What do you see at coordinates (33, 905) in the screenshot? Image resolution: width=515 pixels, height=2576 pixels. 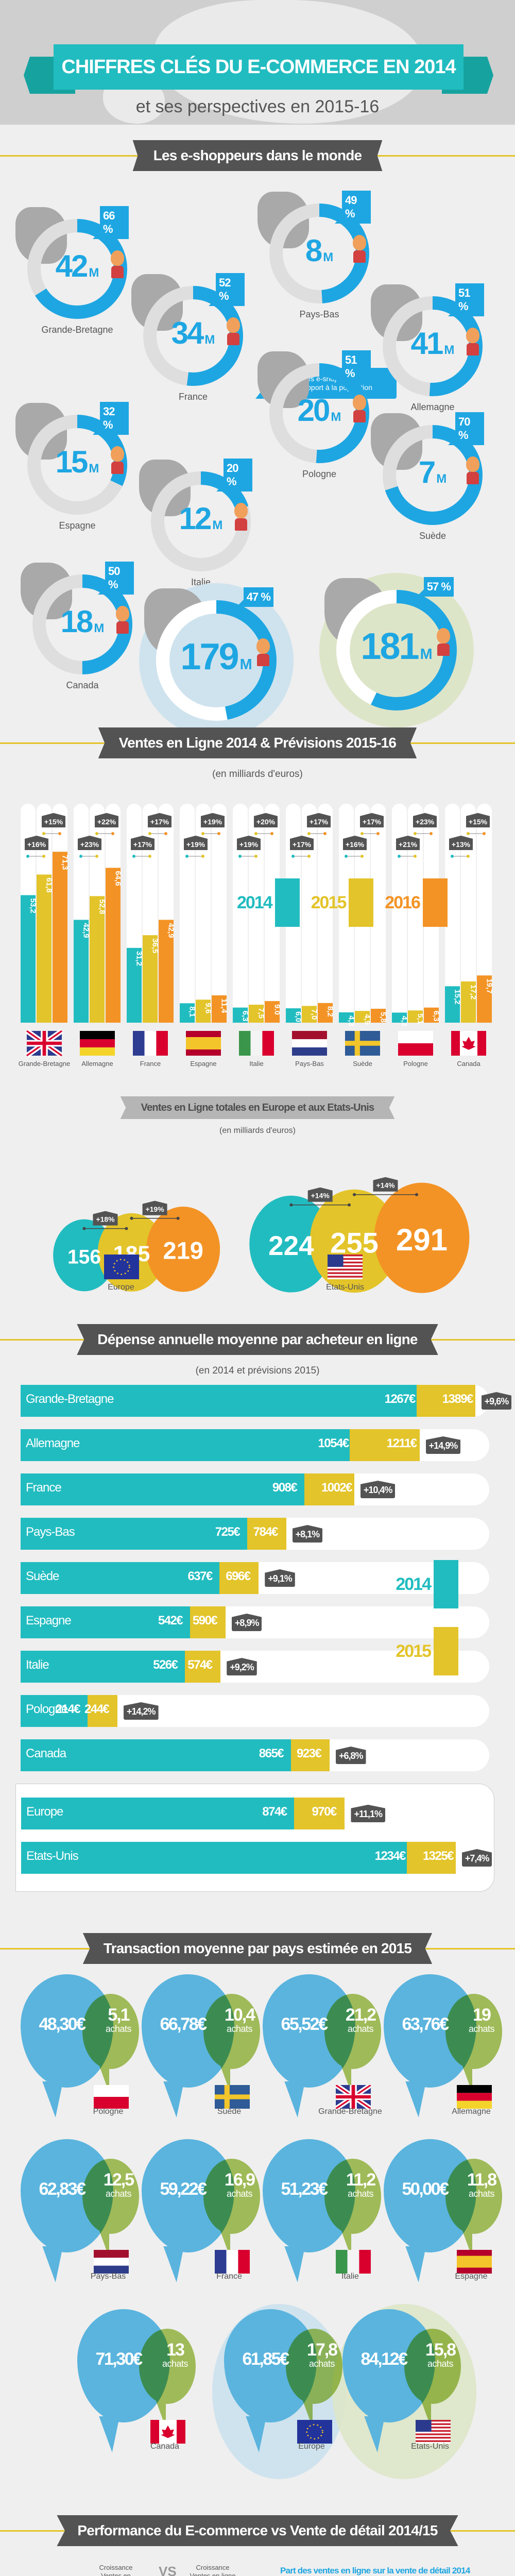 I see `bar-value-label: 53,2` at bounding box center [33, 905].